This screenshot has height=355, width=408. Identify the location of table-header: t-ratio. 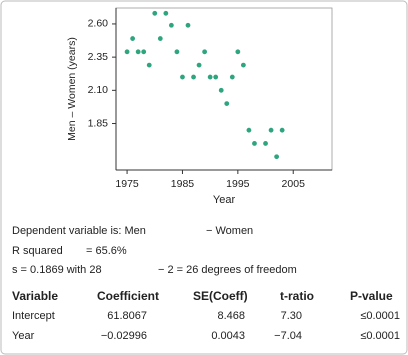
(297, 296).